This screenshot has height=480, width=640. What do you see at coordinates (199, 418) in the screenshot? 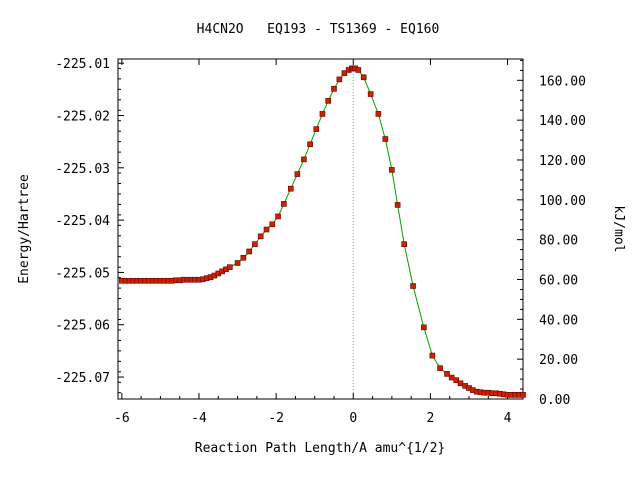
I see `x-tick-label: -4` at bounding box center [199, 418].